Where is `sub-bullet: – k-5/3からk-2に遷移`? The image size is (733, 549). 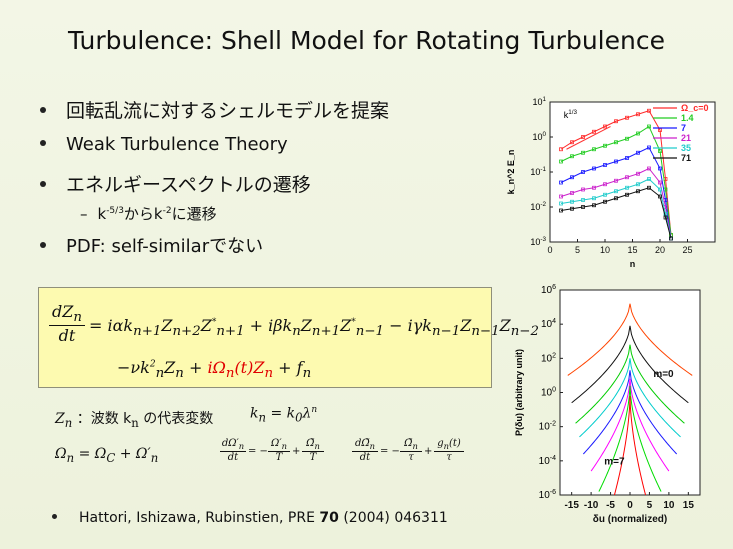
sub-bullet: – k-5/3からk-2に遷移 is located at coordinates (148, 214).